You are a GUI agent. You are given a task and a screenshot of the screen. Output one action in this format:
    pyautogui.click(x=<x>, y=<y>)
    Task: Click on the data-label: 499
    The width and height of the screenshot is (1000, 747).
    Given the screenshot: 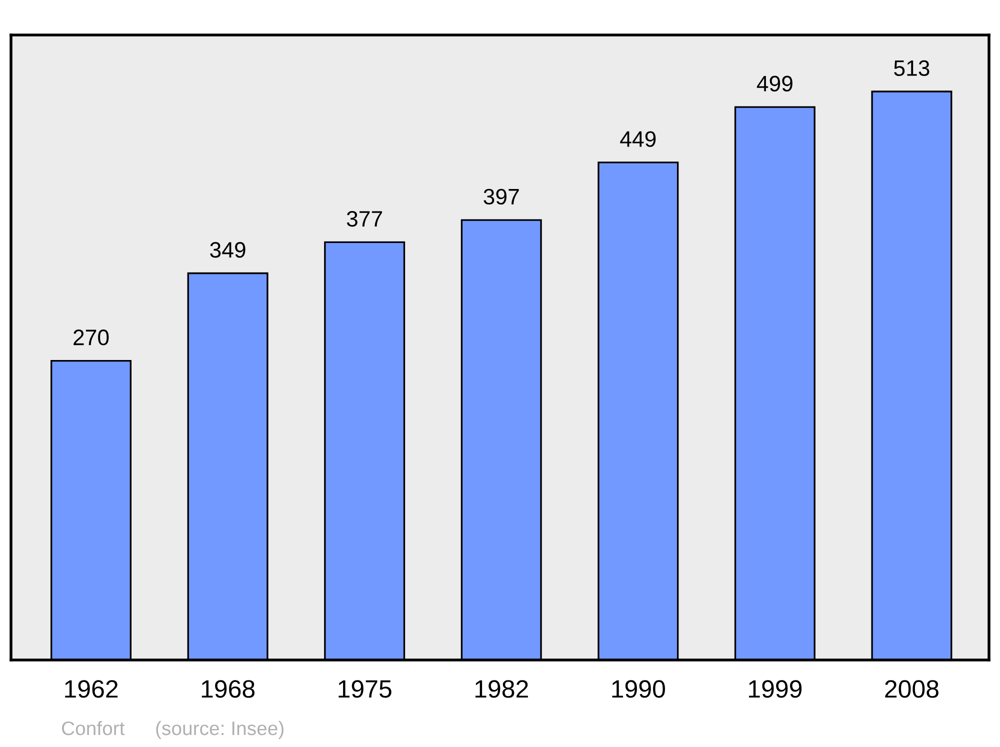 What is the action you would take?
    pyautogui.click(x=774, y=84)
    